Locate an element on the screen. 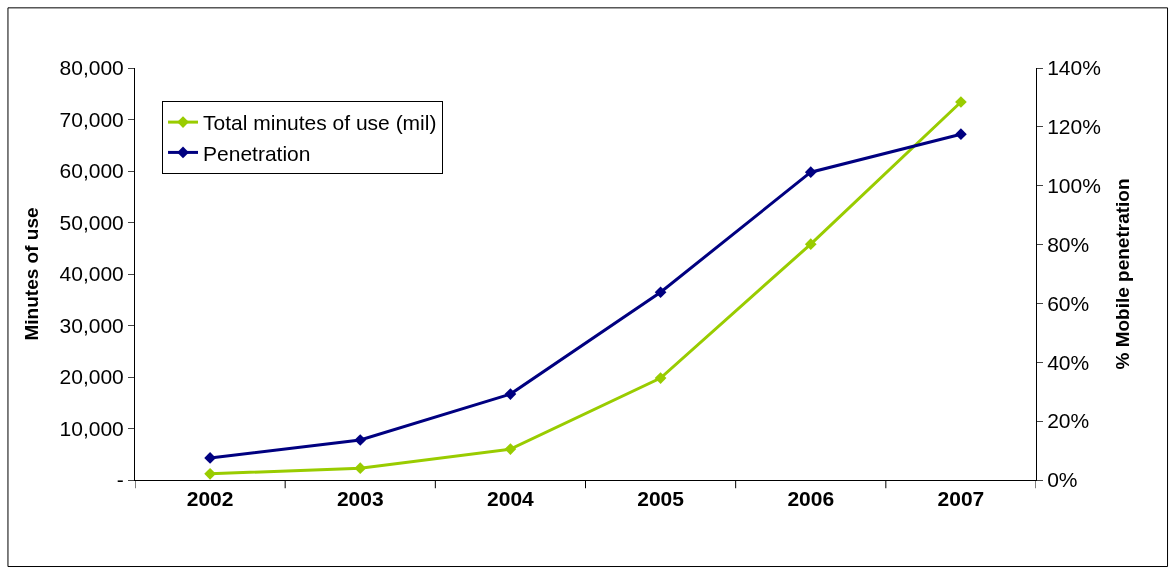 Image resolution: width=1176 pixels, height=570 pixels. legend-label: Total minutes of use (mil) is located at coordinates (320, 123).